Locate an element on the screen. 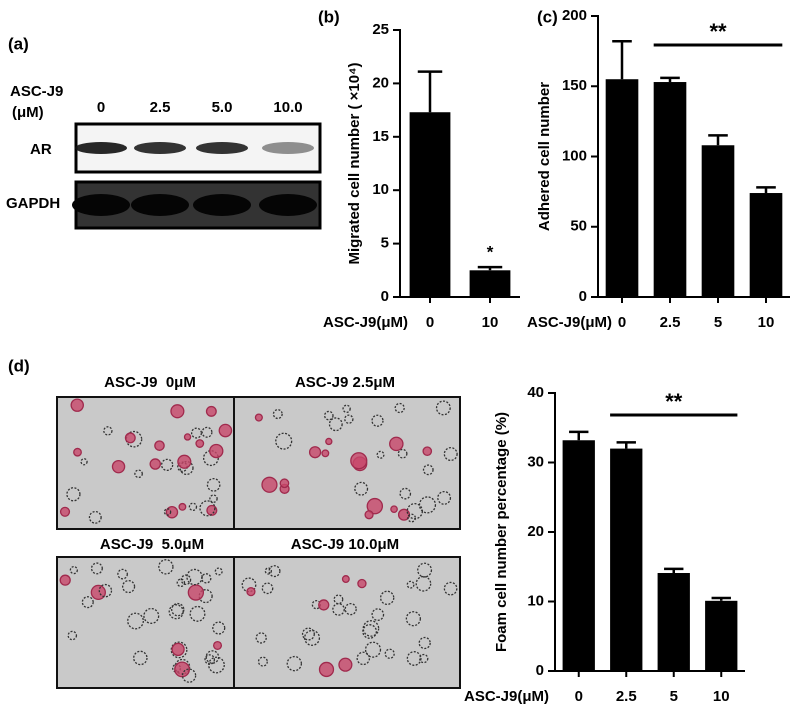  blot-row-label: AR is located at coordinates (41, 149).